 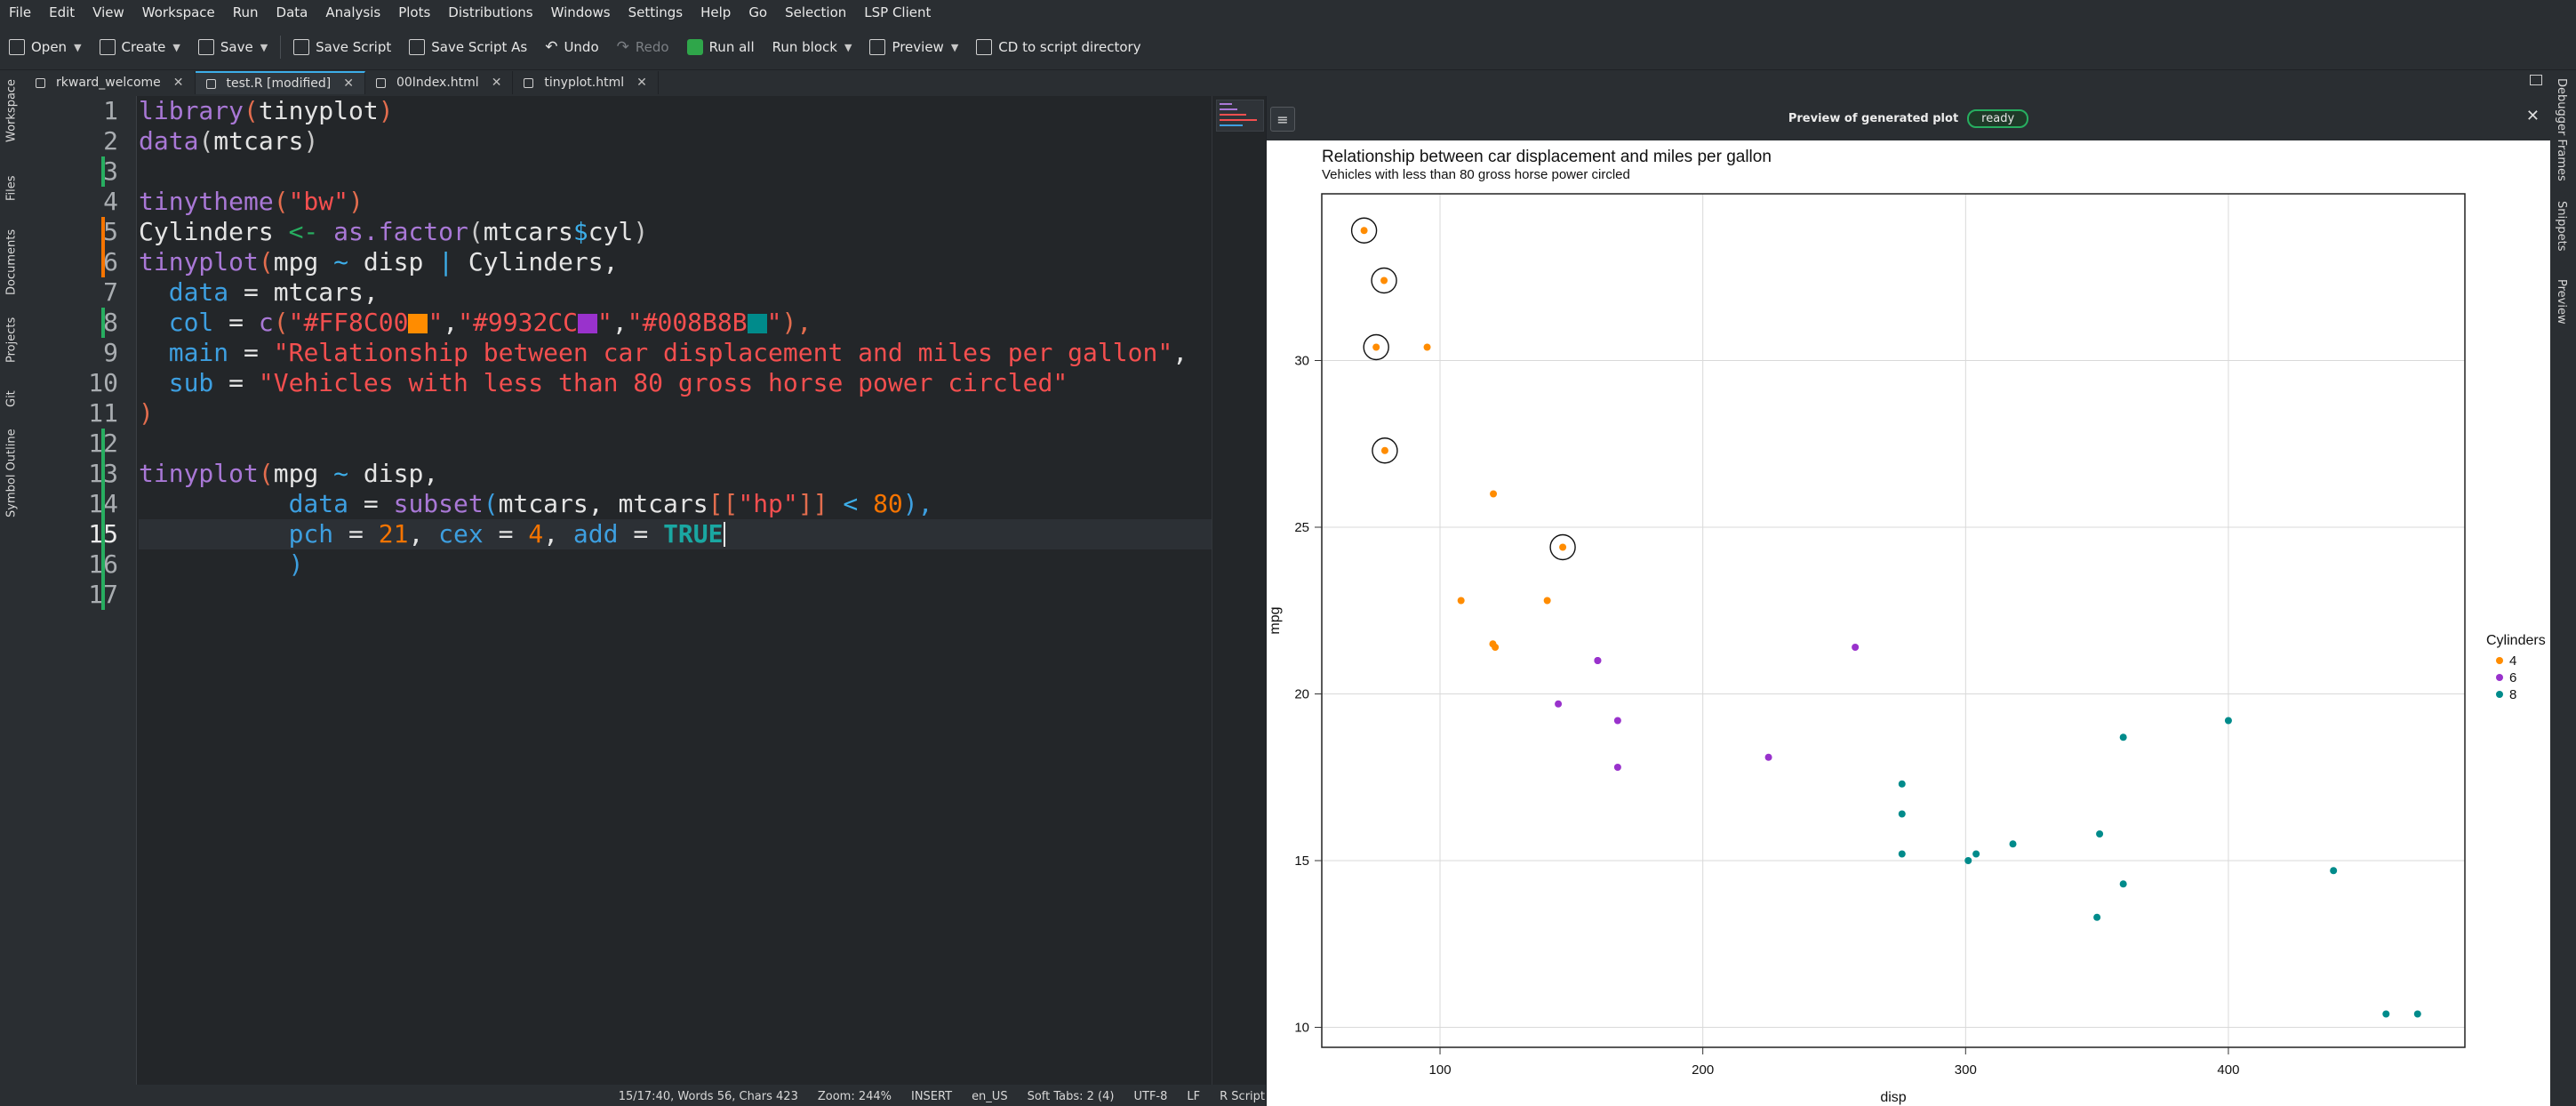 I want to click on line-number-gutter: 1234567891011121314151617, so click(x=81, y=590).